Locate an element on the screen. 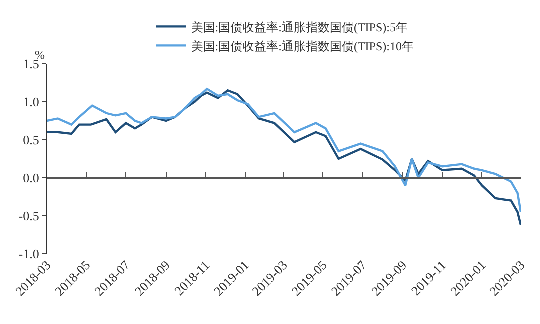 This screenshot has width=540, height=324. y-tick-label: 1.0 is located at coordinates (31, 102).